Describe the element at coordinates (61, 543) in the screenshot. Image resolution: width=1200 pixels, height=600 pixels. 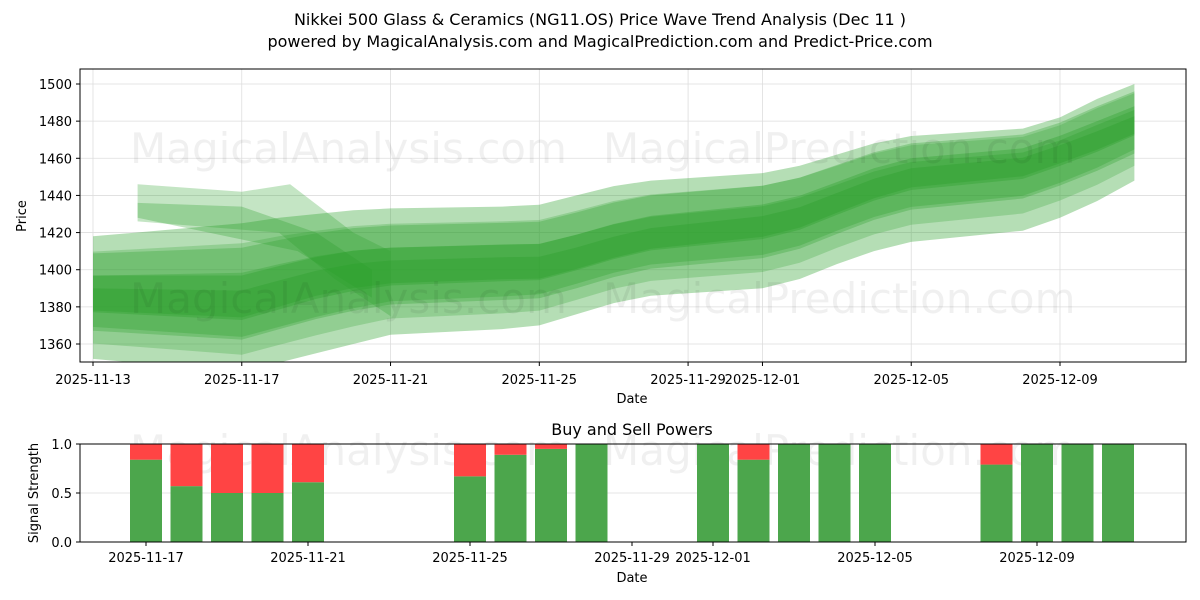
I see `y-tick-label: 0.0` at that location.